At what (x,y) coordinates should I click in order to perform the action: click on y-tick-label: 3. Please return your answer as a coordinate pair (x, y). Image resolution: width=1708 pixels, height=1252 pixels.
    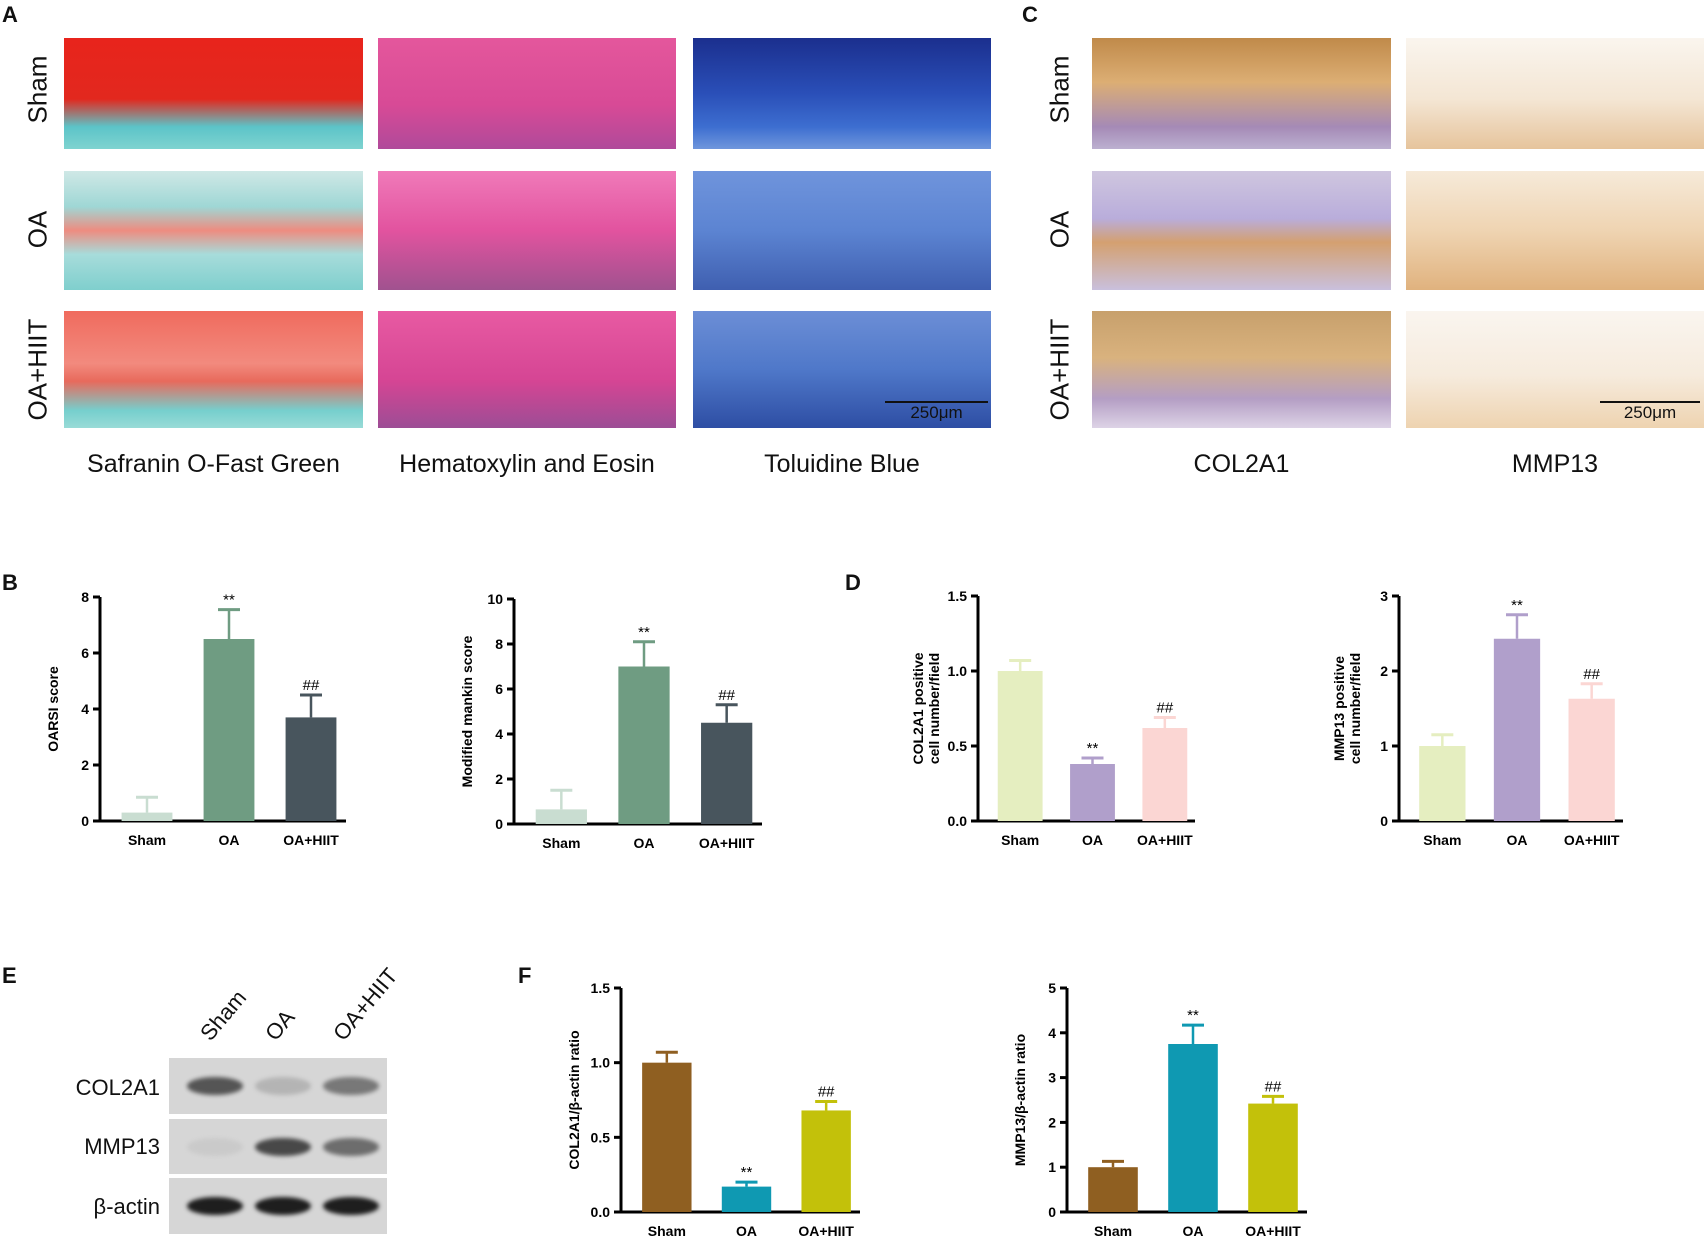
    Looking at the image, I should click on (1384, 596).